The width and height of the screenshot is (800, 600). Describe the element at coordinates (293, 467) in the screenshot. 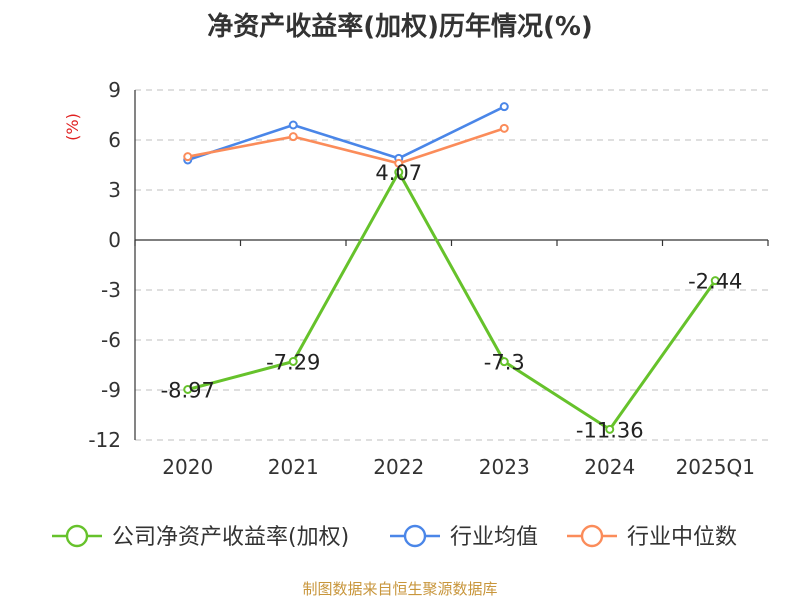

I see `x-tick-label: 2021` at that location.